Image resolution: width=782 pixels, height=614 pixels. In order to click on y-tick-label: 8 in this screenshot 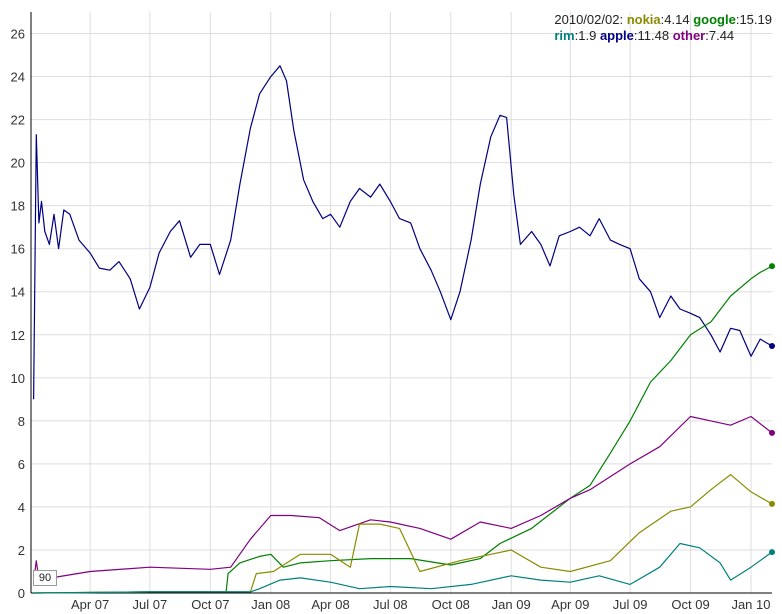, I will do `click(21, 421)`.